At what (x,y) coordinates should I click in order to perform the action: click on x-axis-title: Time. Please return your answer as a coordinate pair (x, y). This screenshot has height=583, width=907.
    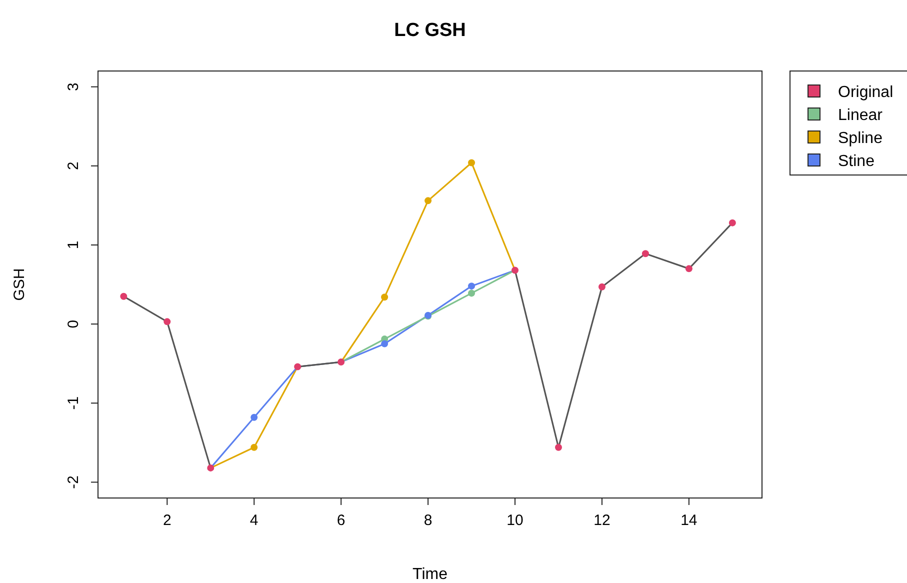
    Looking at the image, I should click on (430, 574).